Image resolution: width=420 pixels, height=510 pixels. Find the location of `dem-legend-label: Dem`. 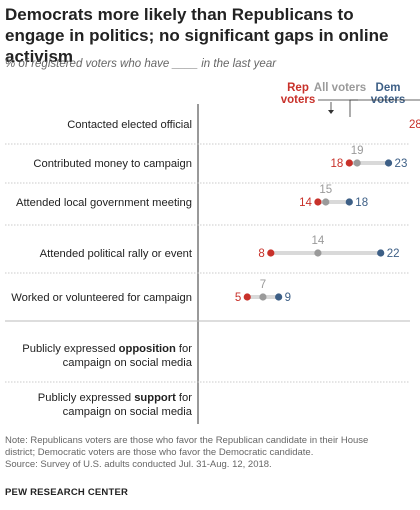

dem-legend-label: Dem is located at coordinates (388, 88).